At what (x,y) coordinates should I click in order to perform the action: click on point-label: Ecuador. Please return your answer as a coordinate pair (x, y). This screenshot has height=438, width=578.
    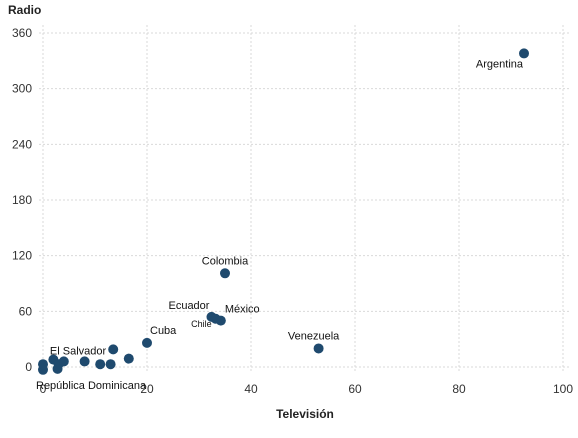
    Looking at the image, I should click on (188, 306).